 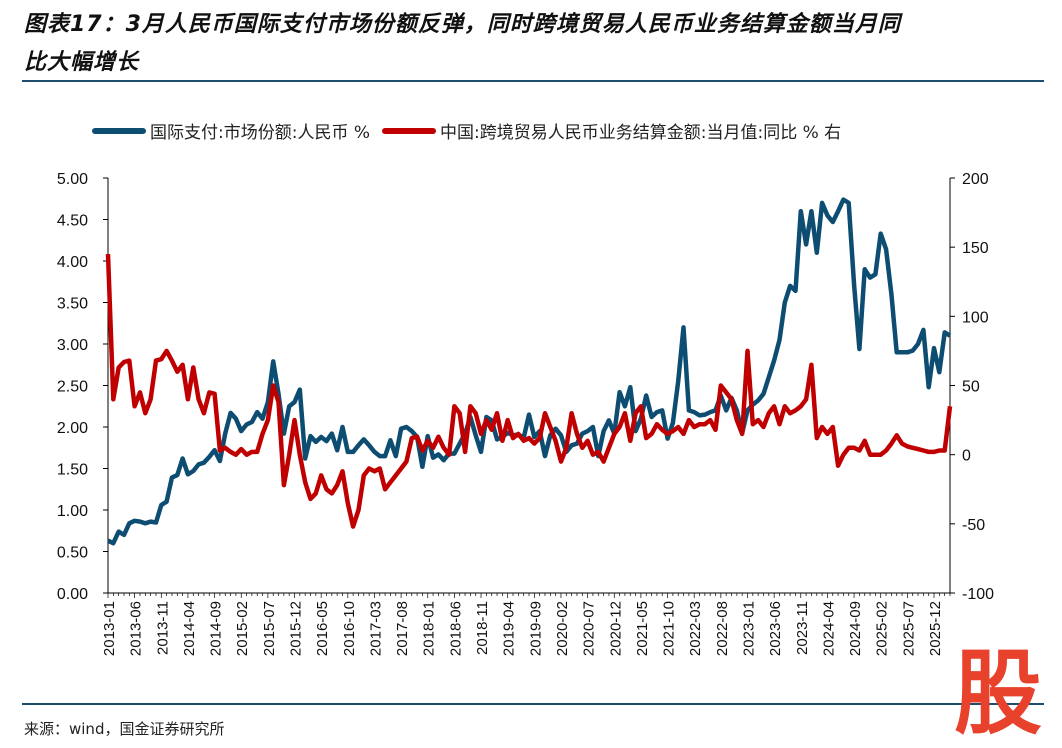 What do you see at coordinates (748, 628) in the screenshot?
I see `x-tick-label: 2023-01` at bounding box center [748, 628].